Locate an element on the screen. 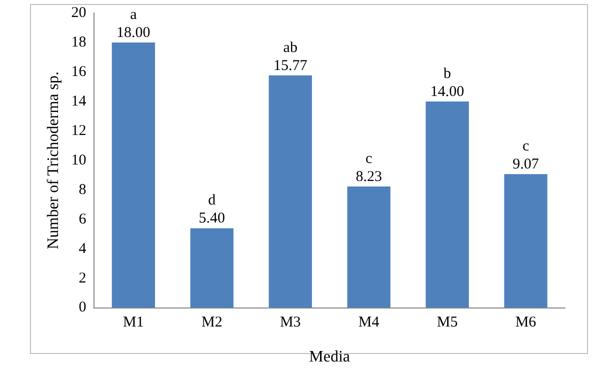 Image resolution: width=610 pixels, height=375 pixels. x-tick-label: M5 is located at coordinates (447, 322).